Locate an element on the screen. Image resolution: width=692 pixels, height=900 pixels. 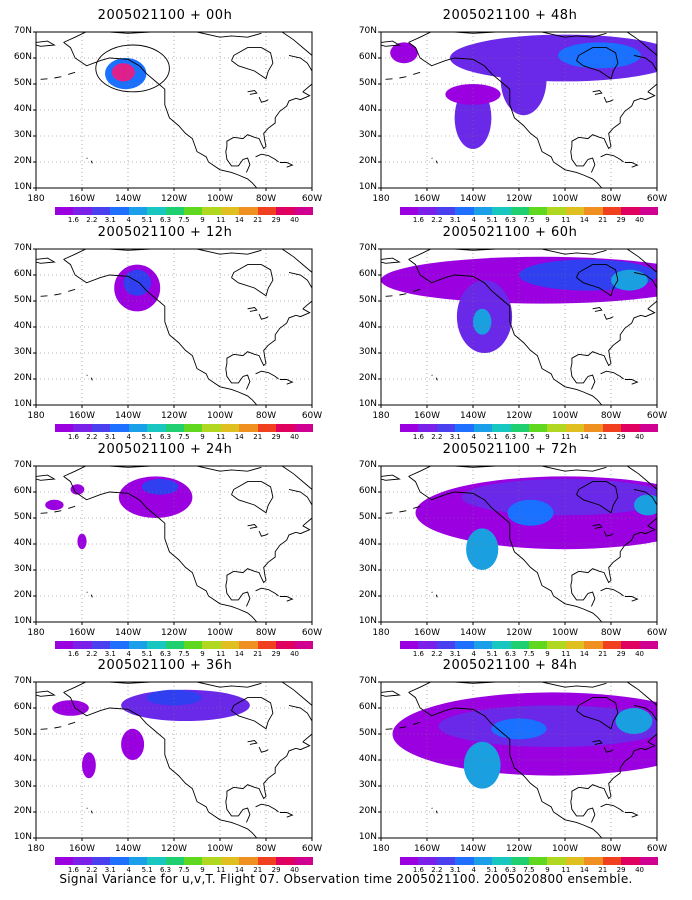
y-tick-label: 70N is located at coordinates (367, 31).